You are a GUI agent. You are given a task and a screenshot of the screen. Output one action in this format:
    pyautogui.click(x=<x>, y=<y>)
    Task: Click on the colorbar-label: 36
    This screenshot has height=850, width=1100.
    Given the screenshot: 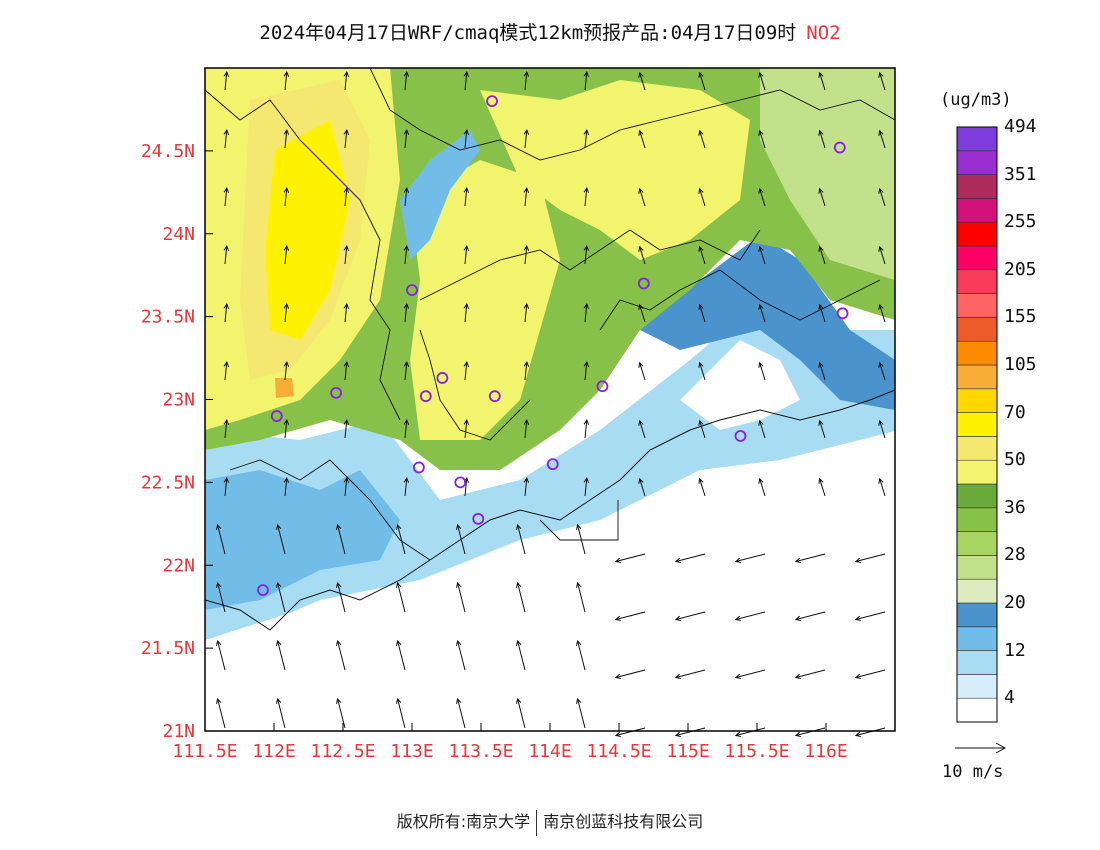 What is the action you would take?
    pyautogui.click(x=1015, y=507)
    